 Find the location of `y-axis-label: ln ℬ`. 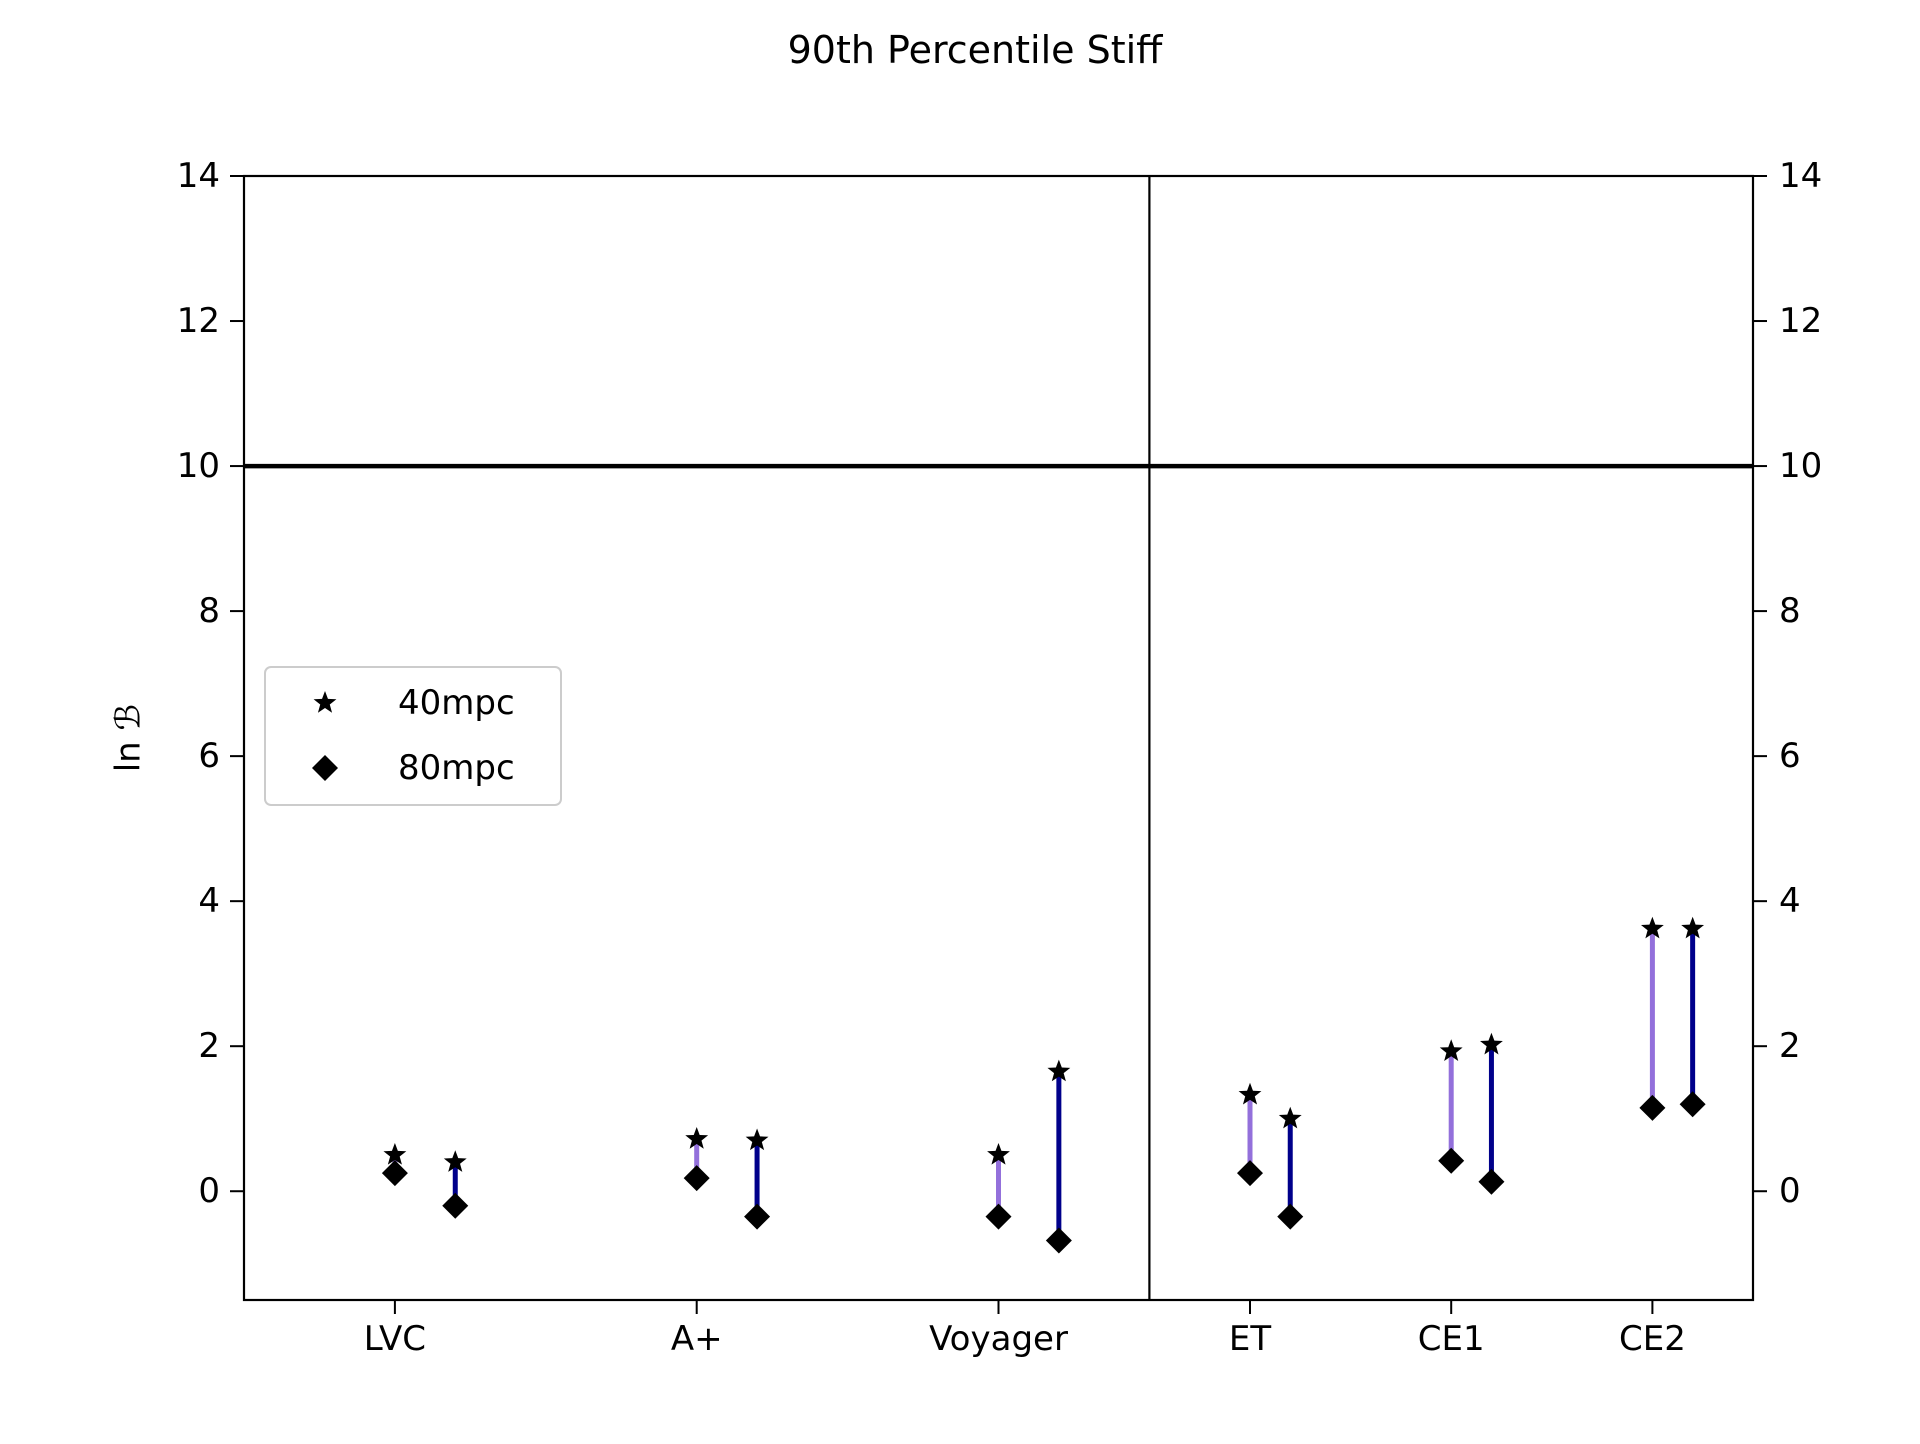

y-axis-label: ln ℬ is located at coordinates (129, 738).